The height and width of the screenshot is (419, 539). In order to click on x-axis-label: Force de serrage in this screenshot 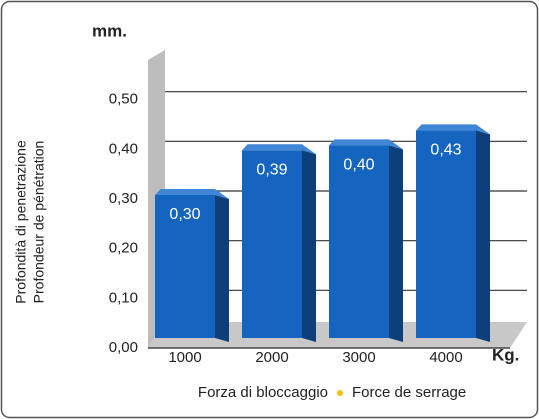, I will do `click(409, 392)`.